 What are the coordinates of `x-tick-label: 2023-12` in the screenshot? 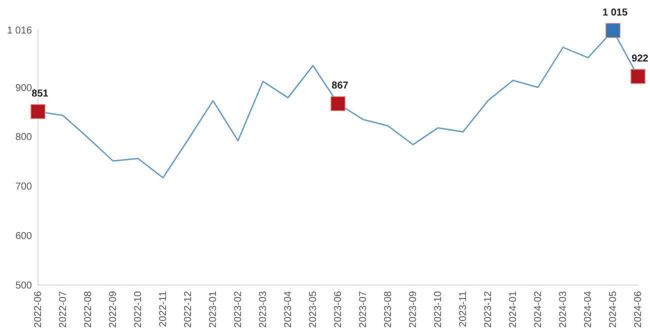 It's located at (488, 309).